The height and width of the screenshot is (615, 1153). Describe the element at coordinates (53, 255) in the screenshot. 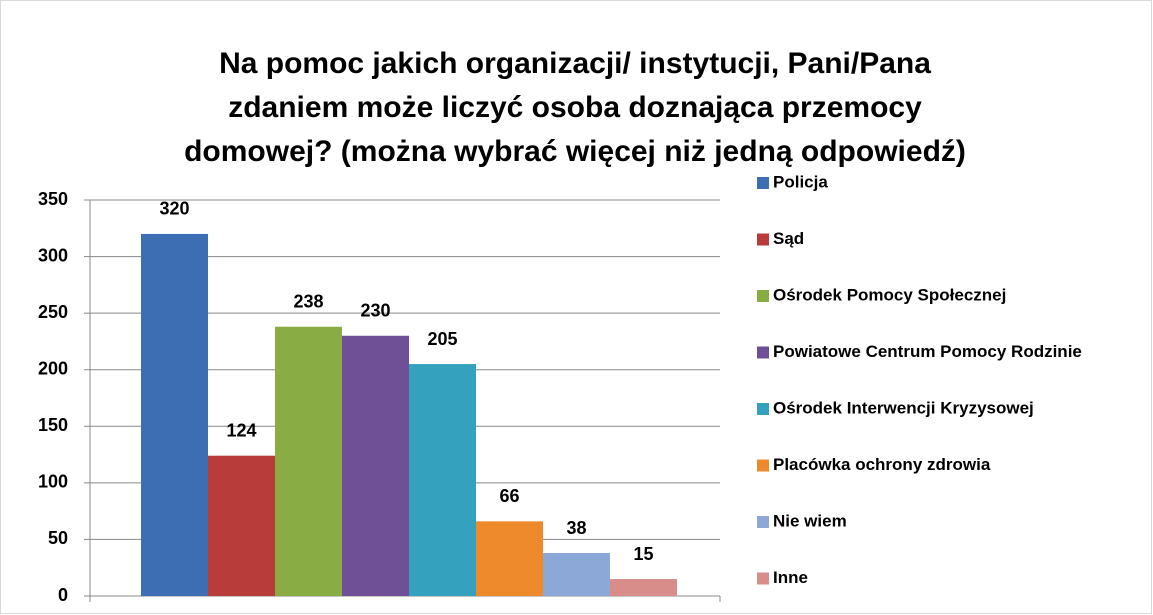

I see `y-tick-label: 300` at that location.